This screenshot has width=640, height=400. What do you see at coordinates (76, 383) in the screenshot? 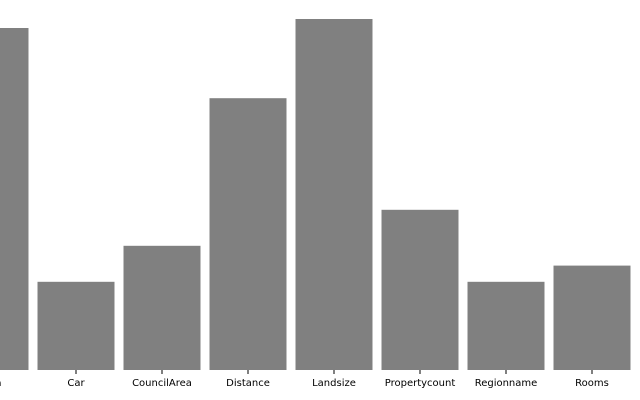
I see `x-tick-label-car: Car` at bounding box center [76, 383].